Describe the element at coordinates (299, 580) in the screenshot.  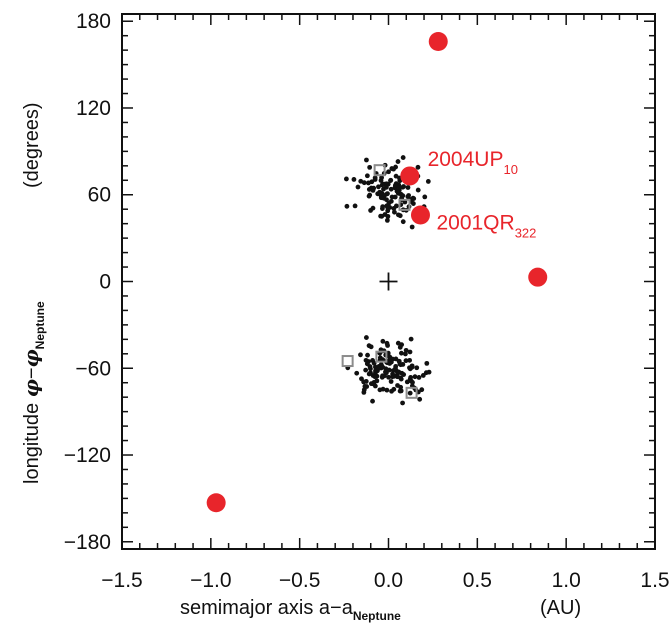
I see `x-tick-label: −0.5` at that location.